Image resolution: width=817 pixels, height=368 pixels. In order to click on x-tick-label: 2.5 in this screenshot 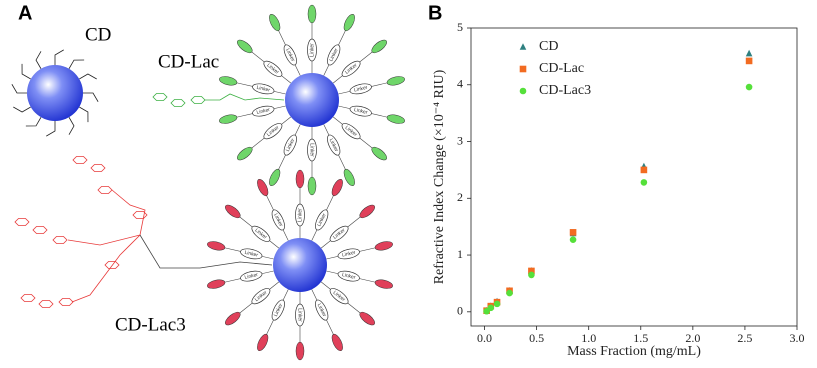, I will do `click(744, 338)`.